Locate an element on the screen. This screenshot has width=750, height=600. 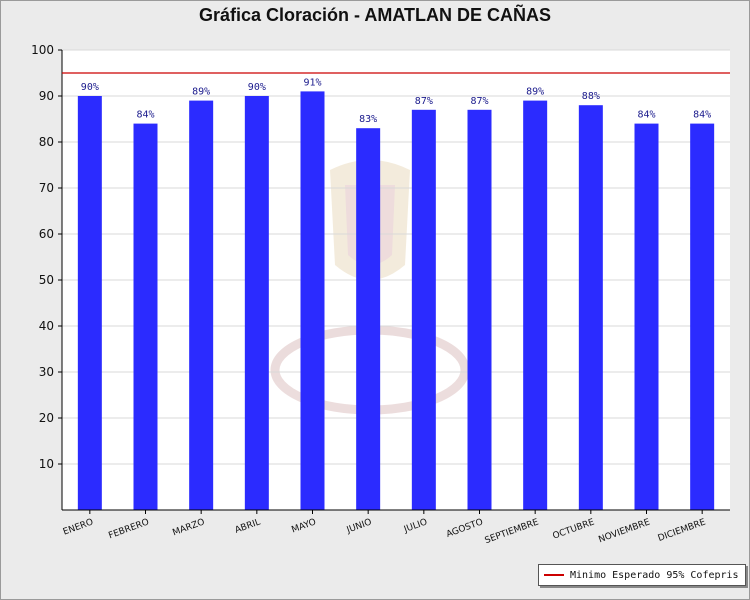
y-tick-label: 30 is located at coordinates (46, 372).